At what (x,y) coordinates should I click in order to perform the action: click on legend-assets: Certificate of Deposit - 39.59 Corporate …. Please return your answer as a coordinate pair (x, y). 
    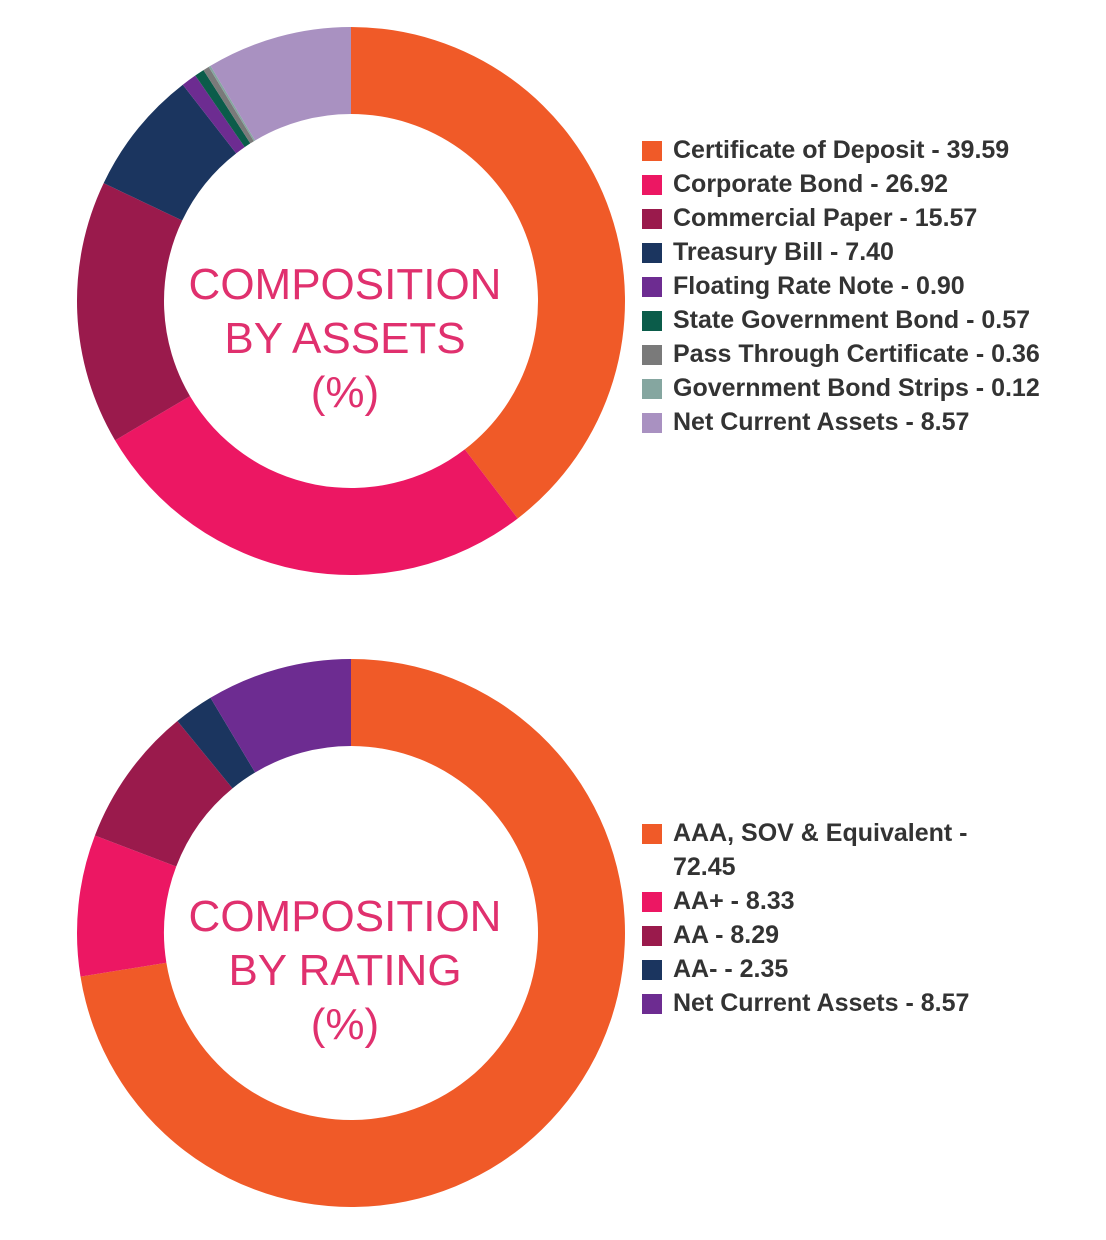
    Looking at the image, I should click on (862, 286).